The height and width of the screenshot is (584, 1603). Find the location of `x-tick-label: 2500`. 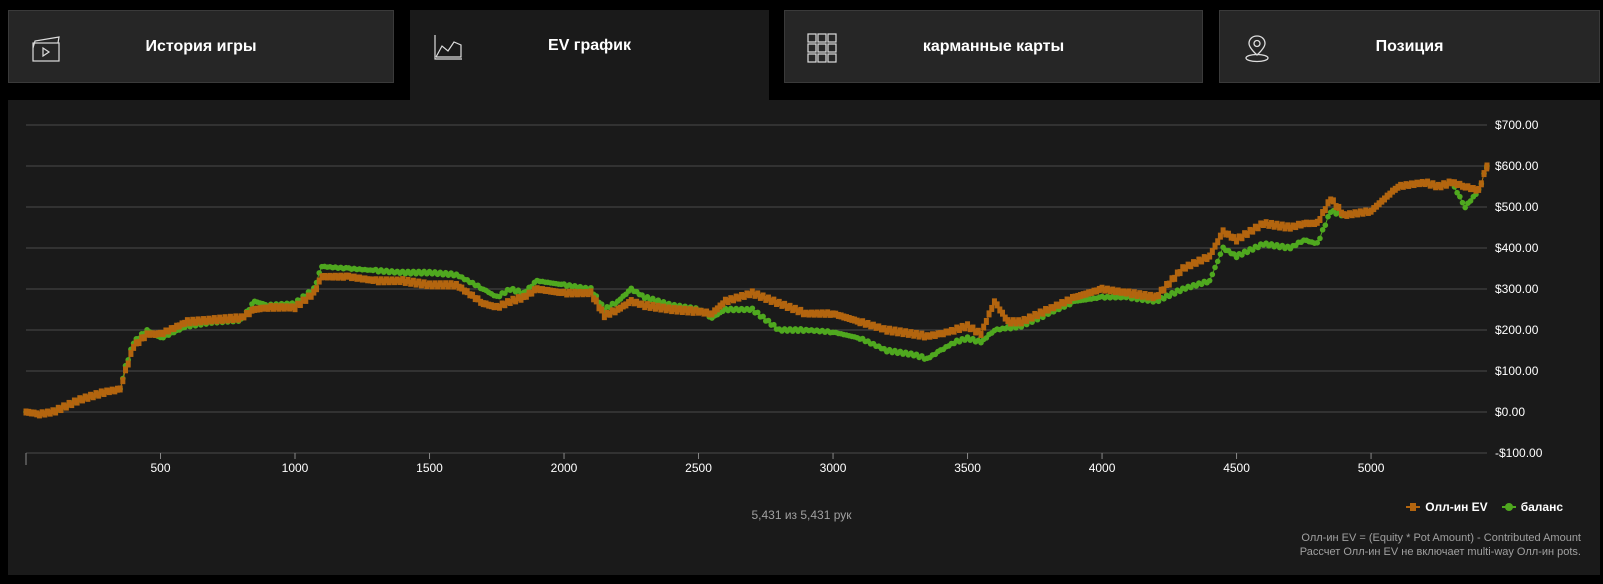

x-tick-label: 2500 is located at coordinates (698, 468).